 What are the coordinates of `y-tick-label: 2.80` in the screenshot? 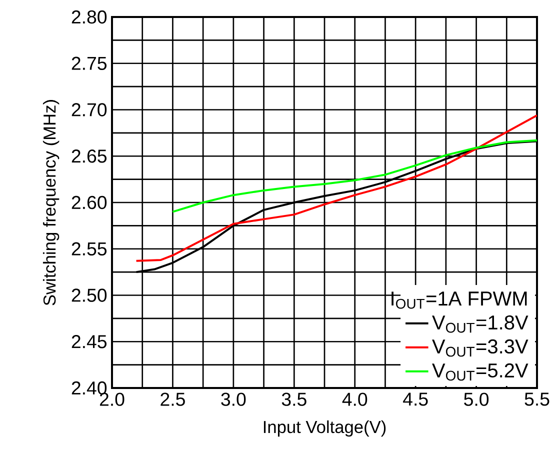 It's located at (89, 17).